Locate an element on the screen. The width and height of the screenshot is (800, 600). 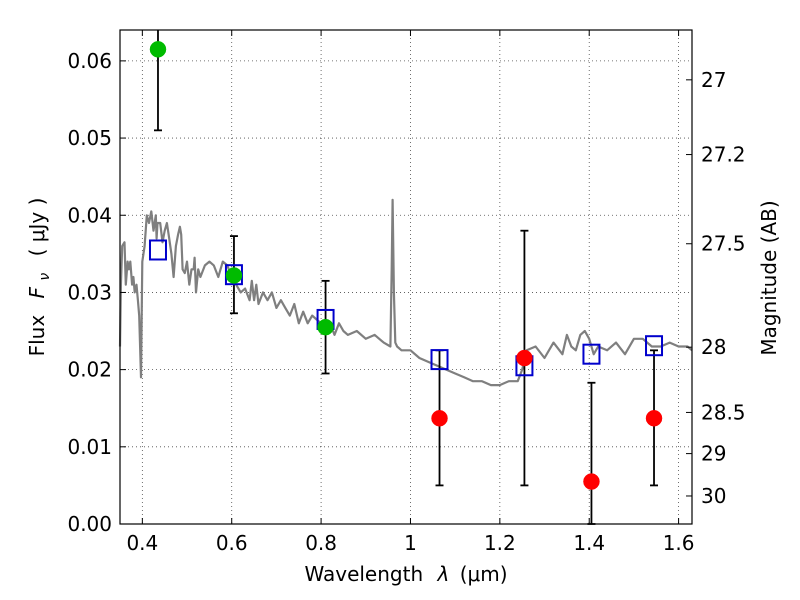
y-tick-label: 0.03 is located at coordinates (89, 292).